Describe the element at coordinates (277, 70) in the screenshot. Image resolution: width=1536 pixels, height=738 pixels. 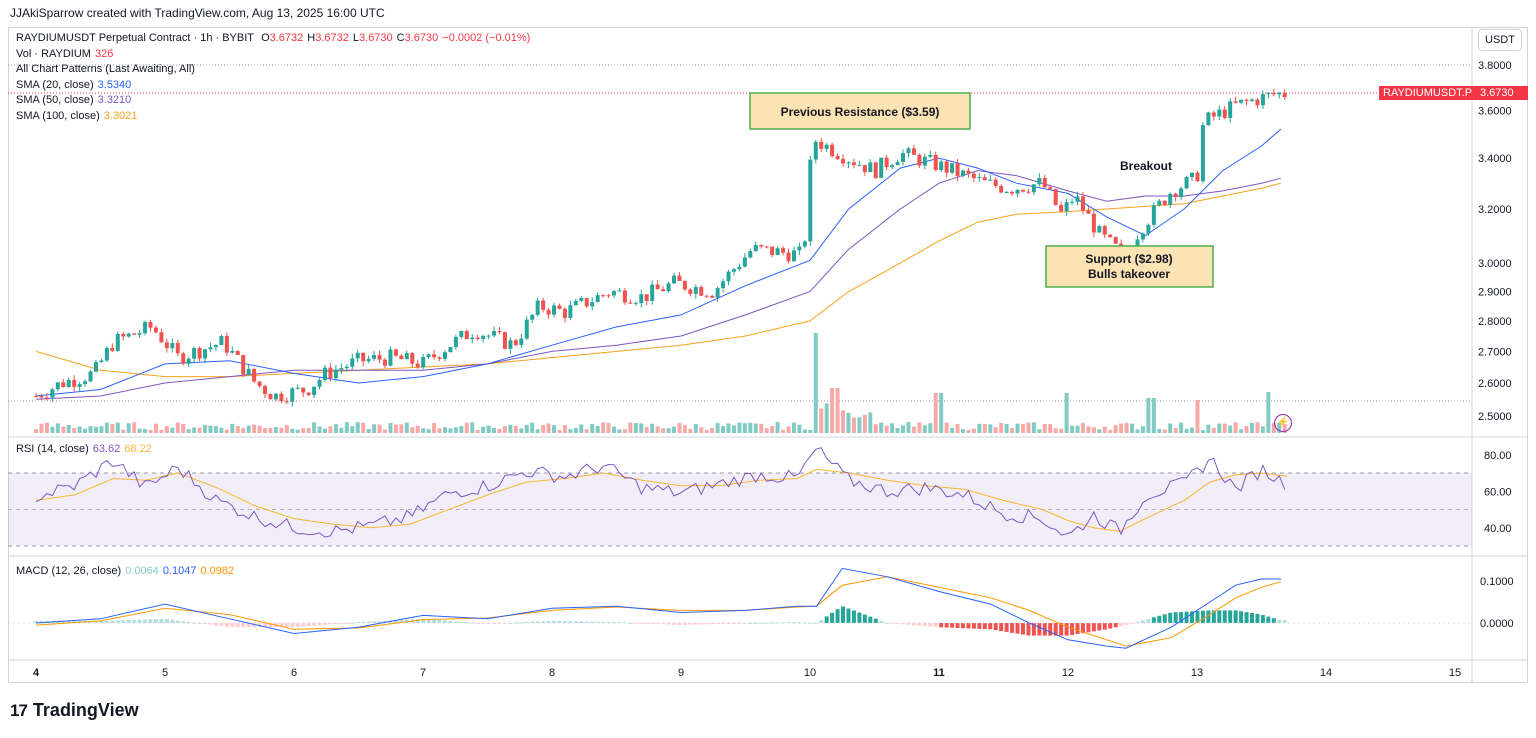
I see `patterns-legend: All Chart Patterns (Last Awaiting, All)` at that location.